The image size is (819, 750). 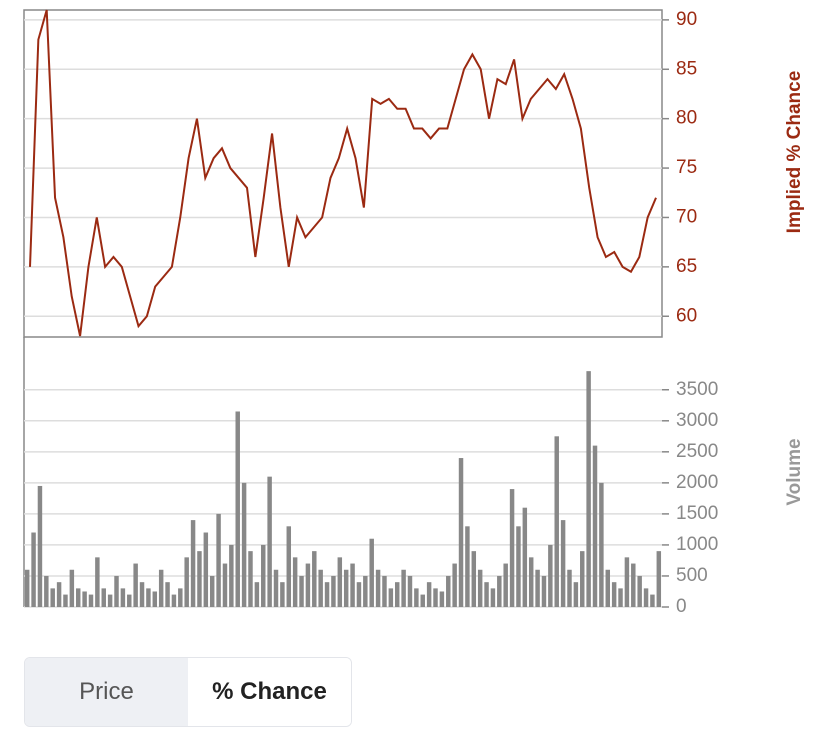 I want to click on y-tick-label: 500, so click(x=692, y=575).